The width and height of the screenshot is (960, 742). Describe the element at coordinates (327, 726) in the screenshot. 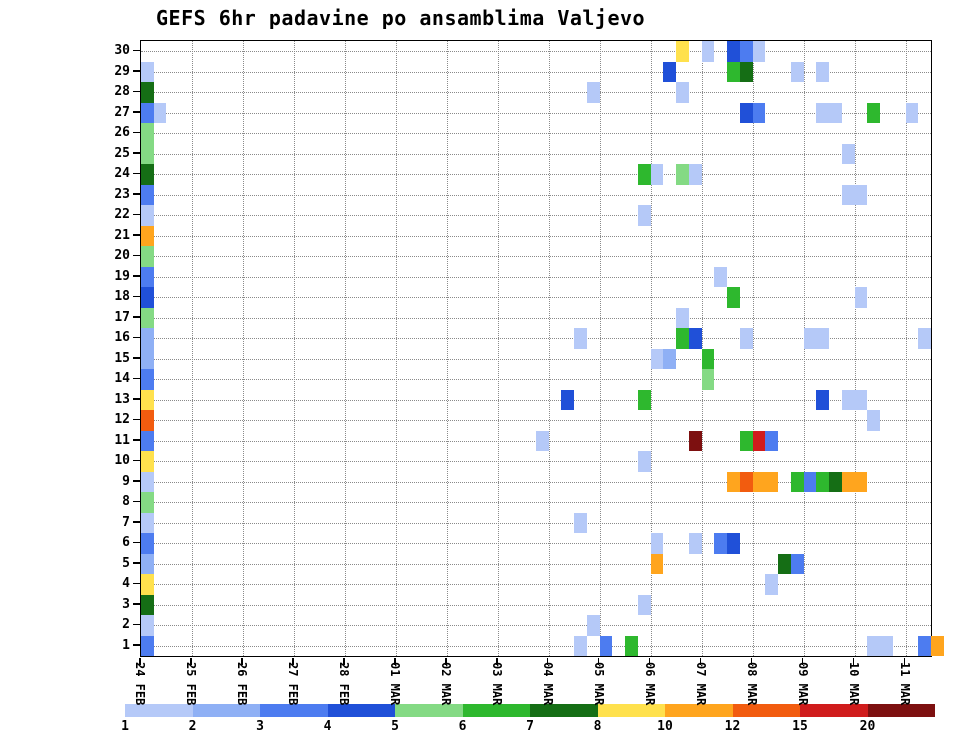

I see `colorbar-tick-label: 4` at that location.